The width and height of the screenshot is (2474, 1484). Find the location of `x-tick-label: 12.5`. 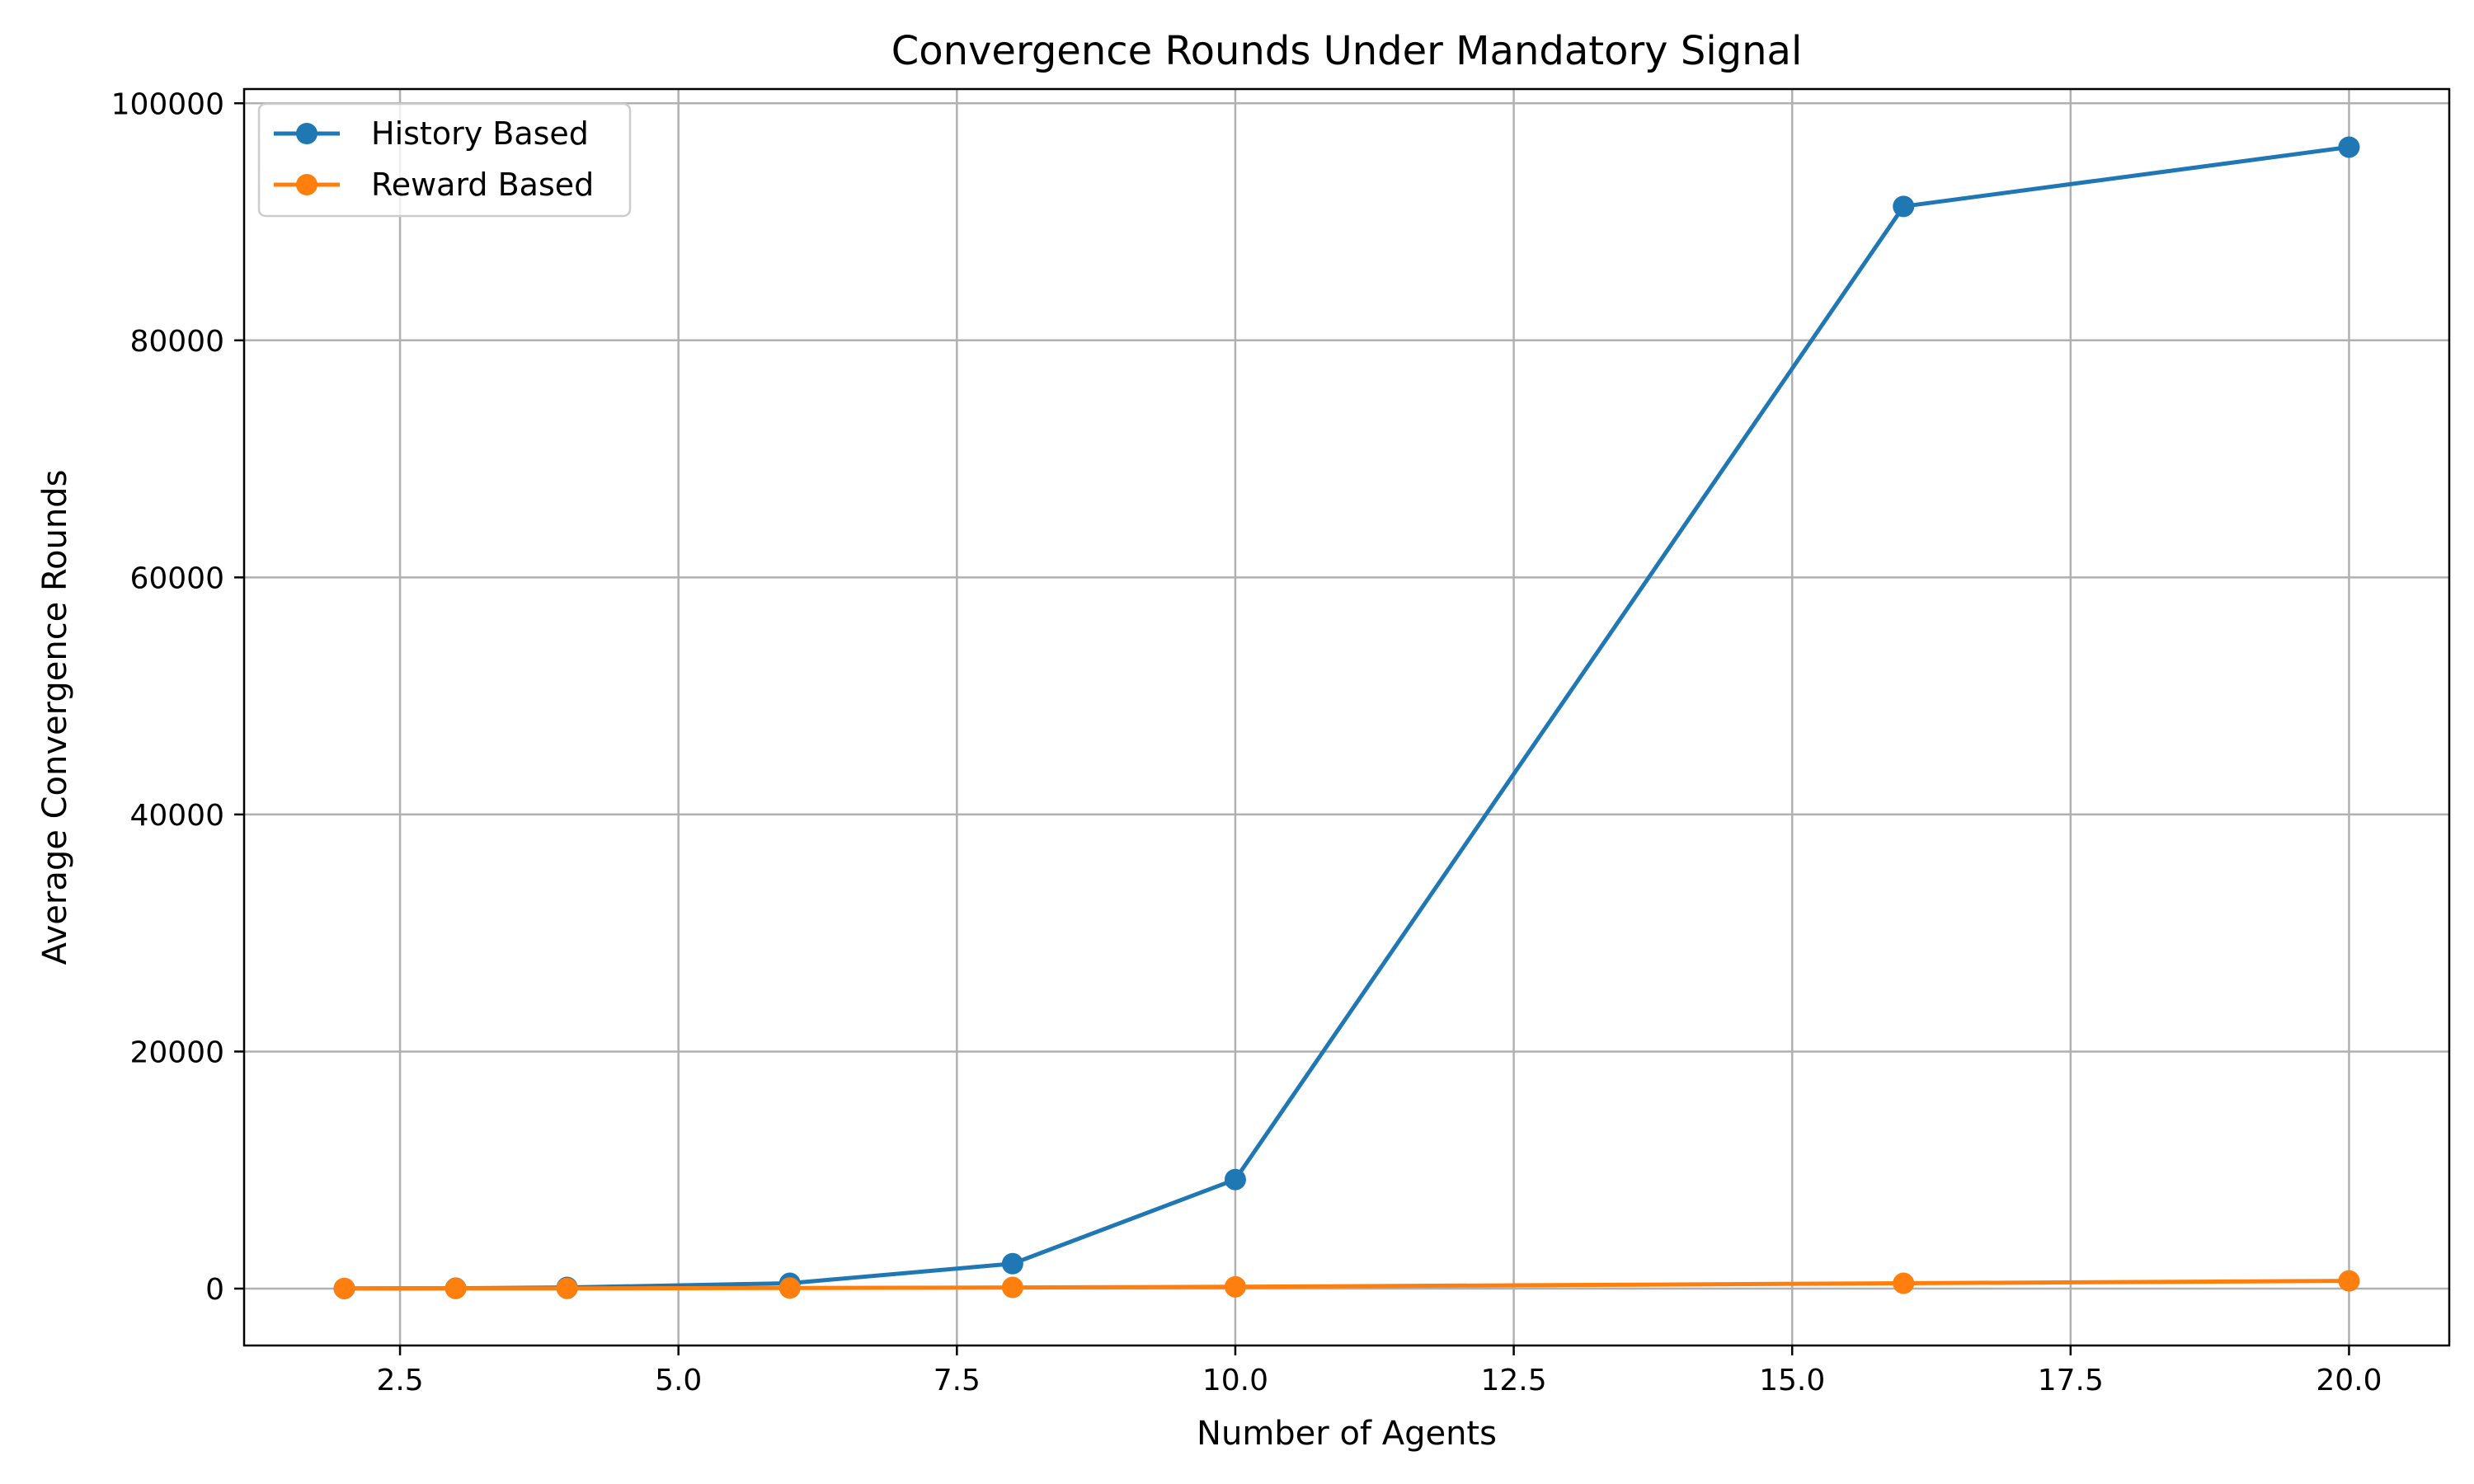

x-tick-label: 12.5 is located at coordinates (1513, 1380).